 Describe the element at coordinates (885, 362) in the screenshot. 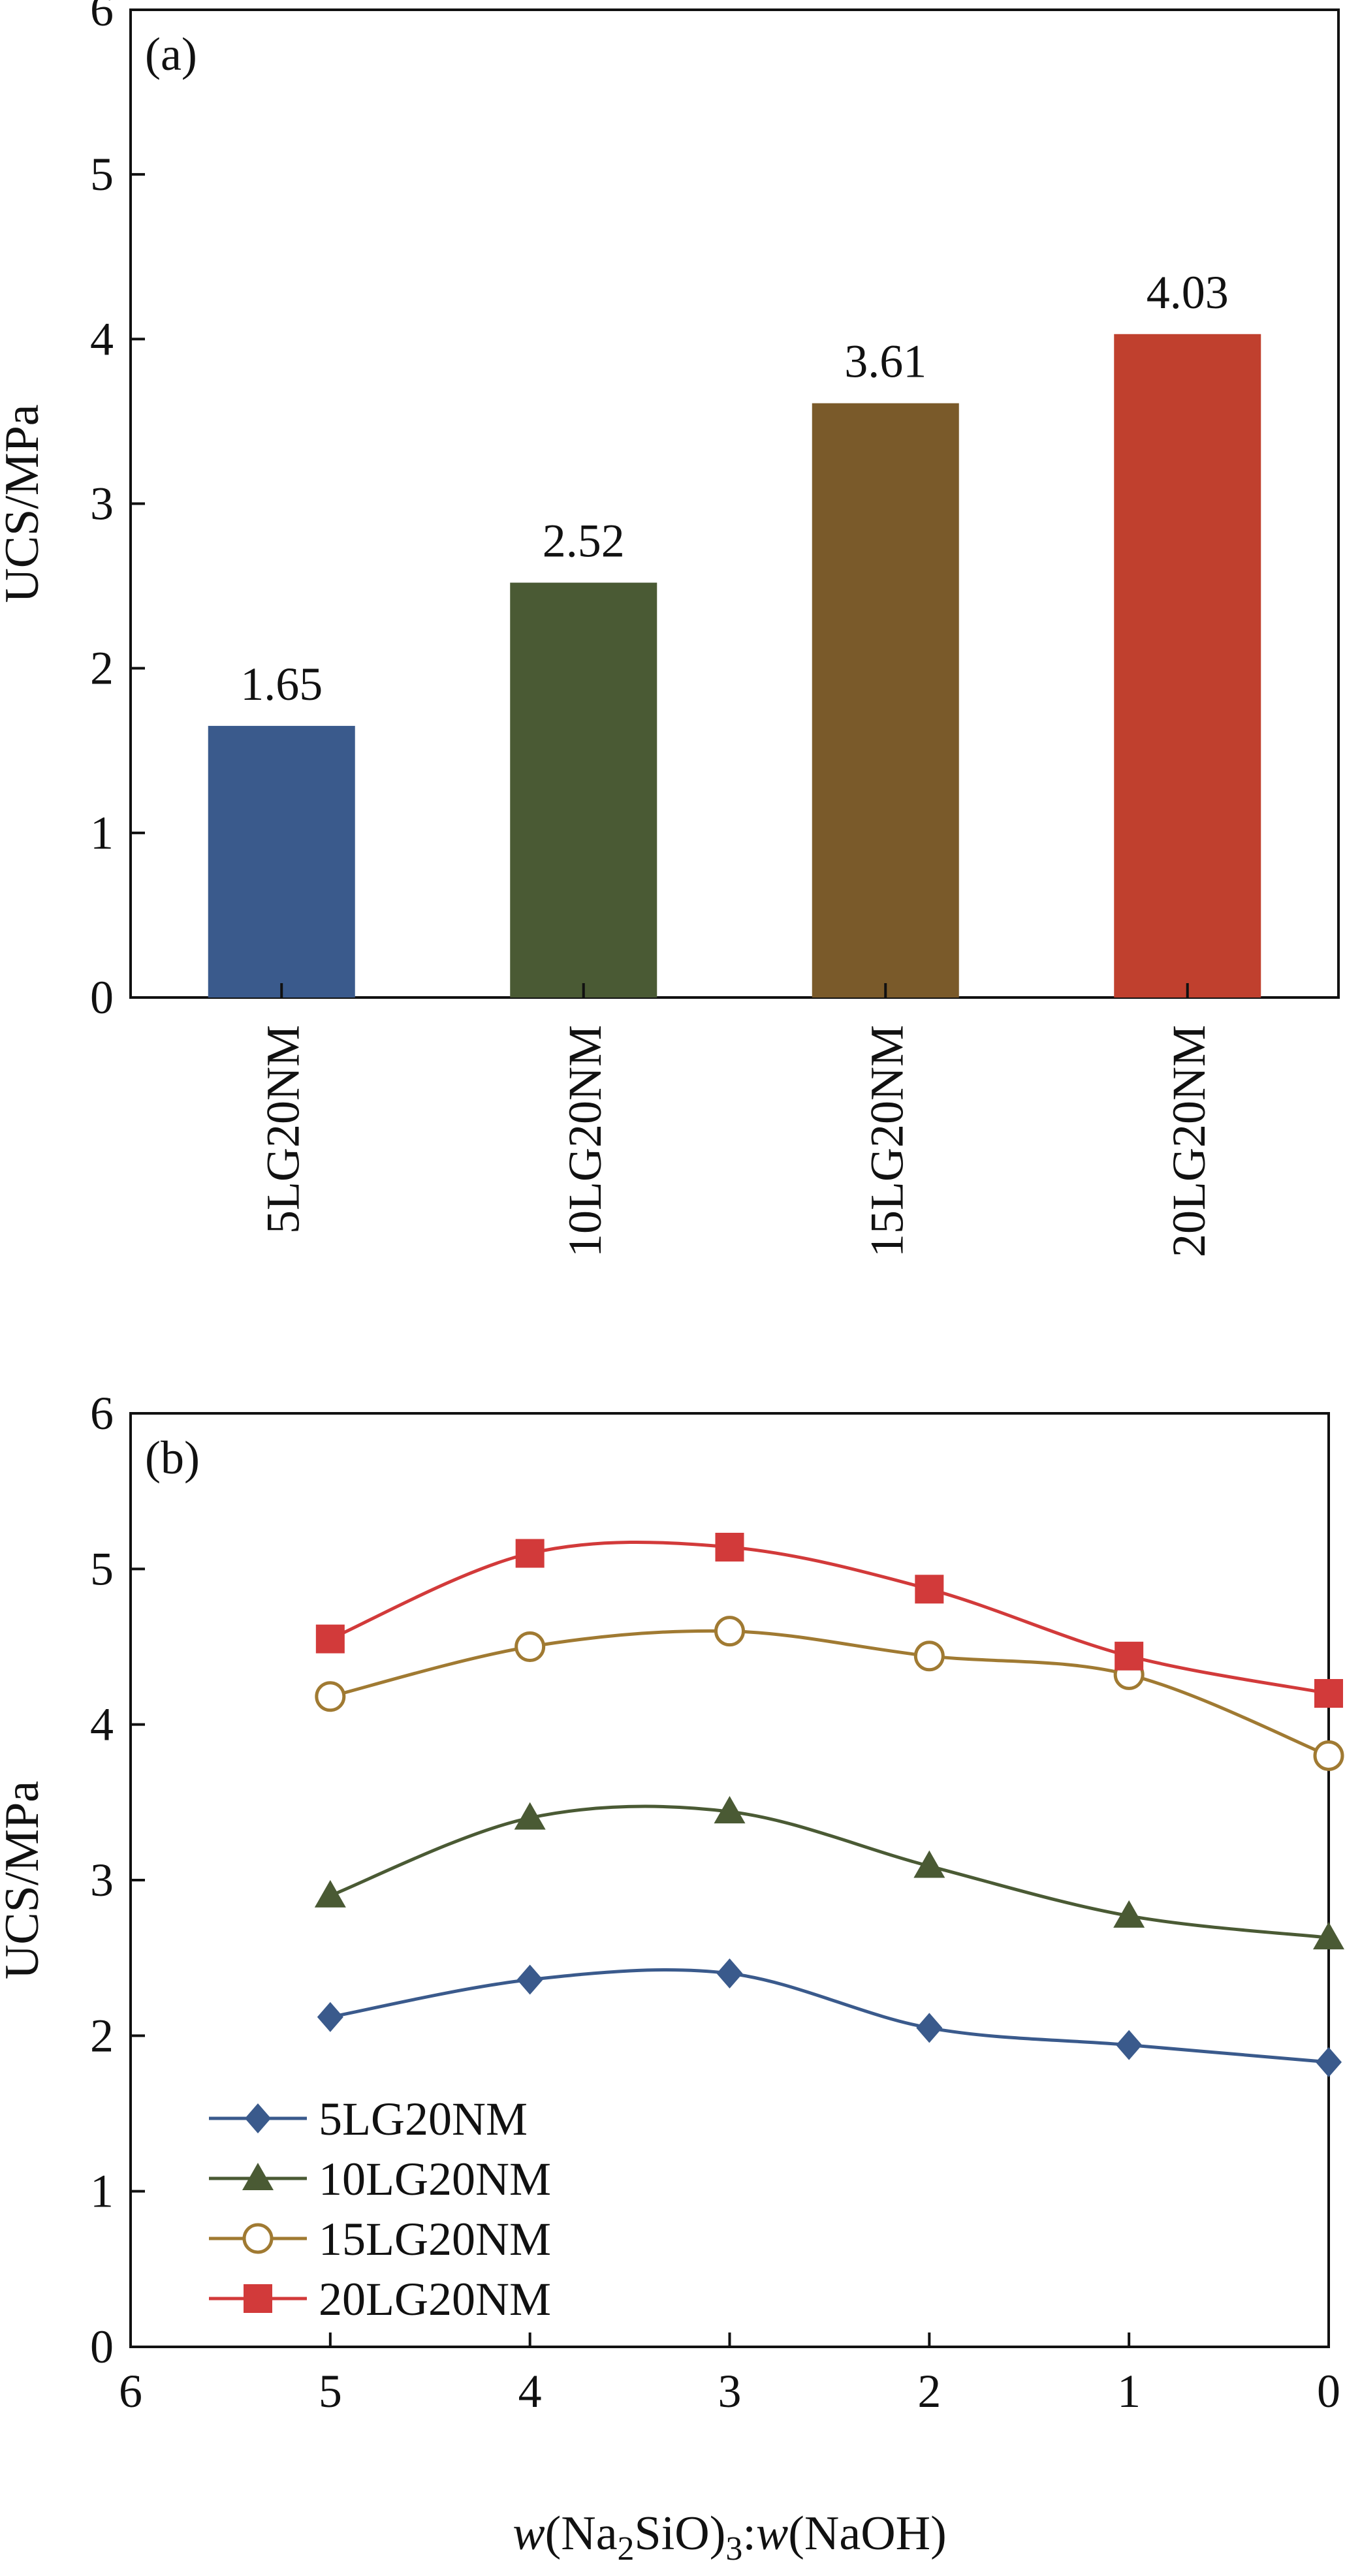

I see `bar-value-label: 3.61` at that location.